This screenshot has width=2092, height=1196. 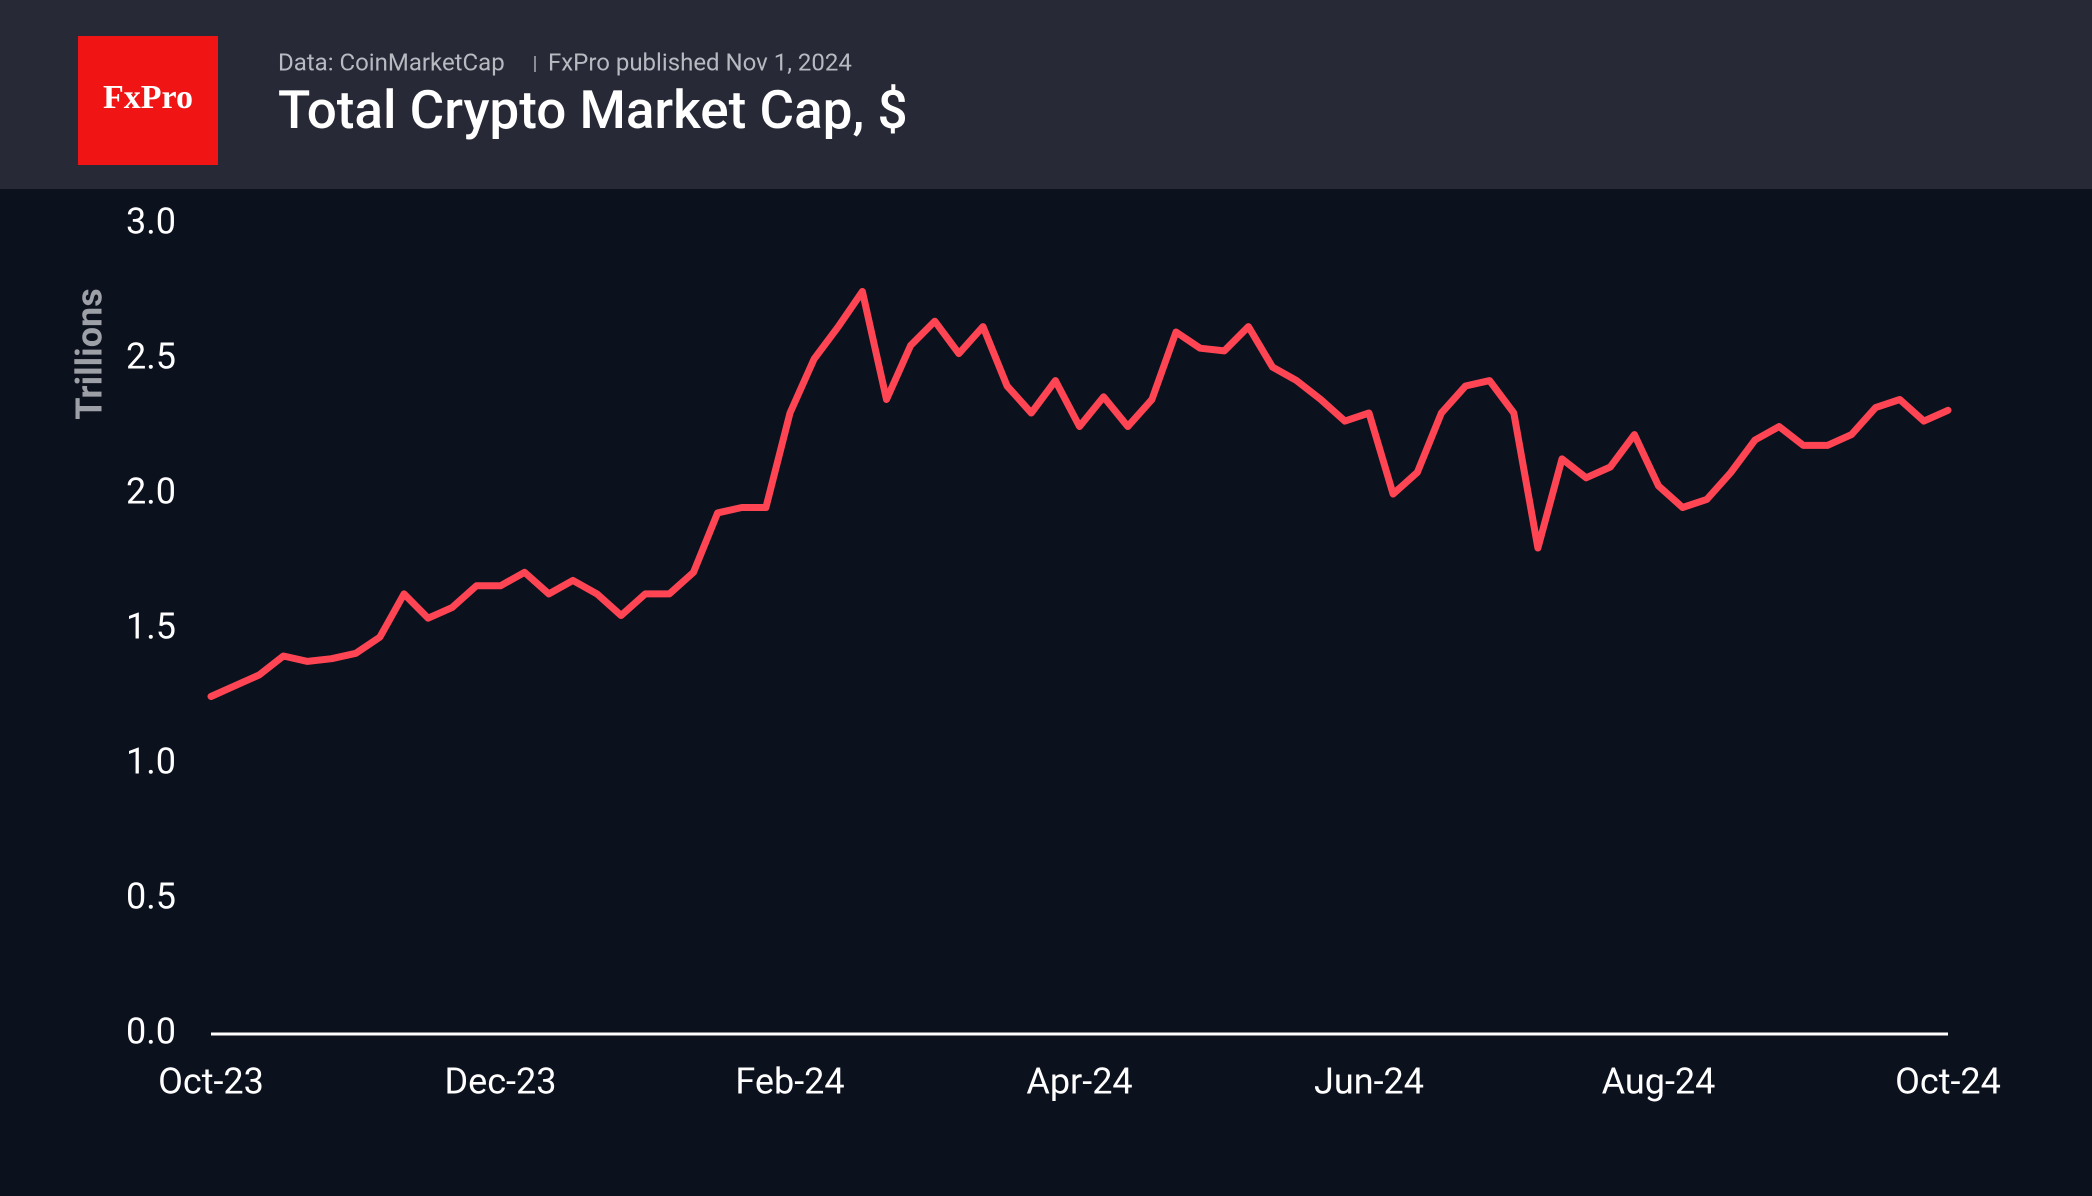 I want to click on x-tick-label: Oct-23, so click(x=211, y=1082).